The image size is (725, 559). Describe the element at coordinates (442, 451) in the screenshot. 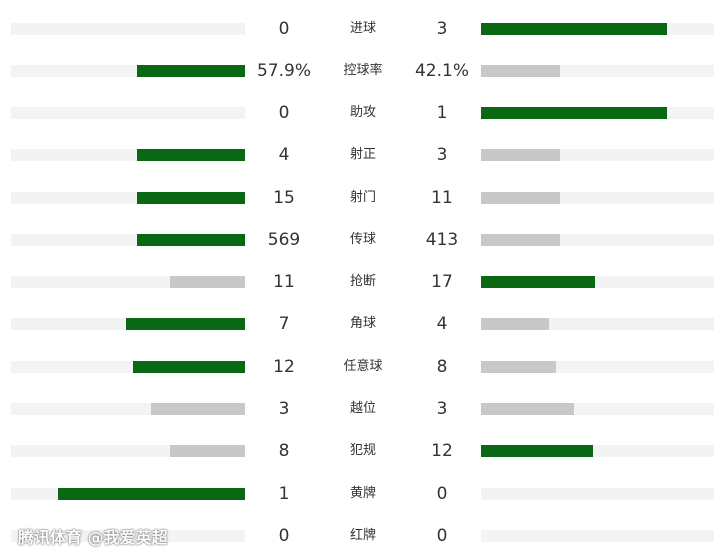

I see `right-value: 12` at that location.